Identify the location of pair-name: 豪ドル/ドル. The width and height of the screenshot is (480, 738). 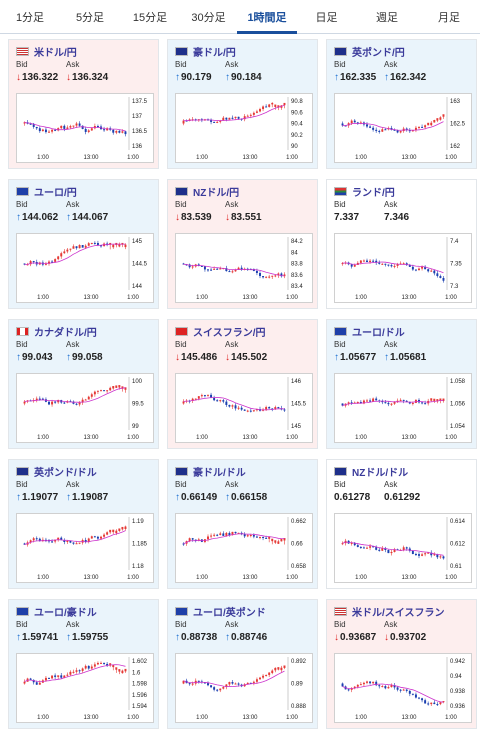
(219, 473).